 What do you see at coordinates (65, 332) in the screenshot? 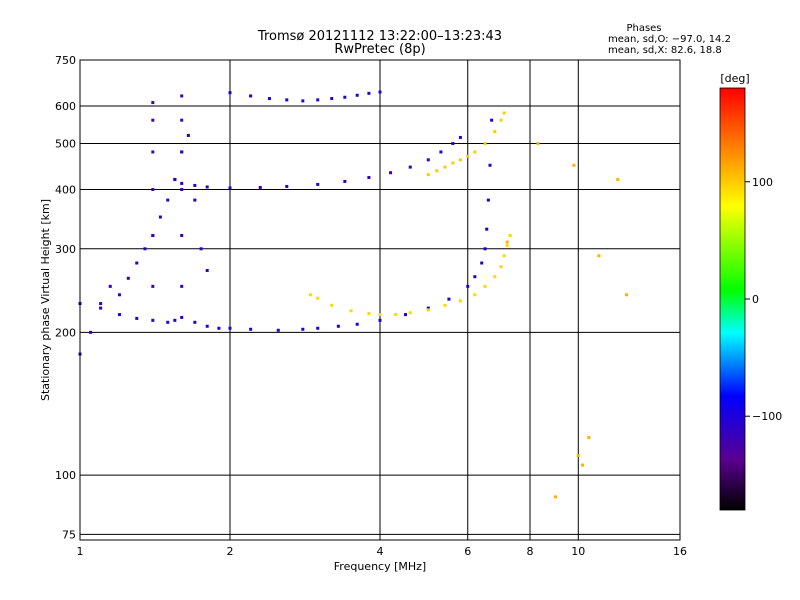
I see `y-tick-label: 200` at bounding box center [65, 332].